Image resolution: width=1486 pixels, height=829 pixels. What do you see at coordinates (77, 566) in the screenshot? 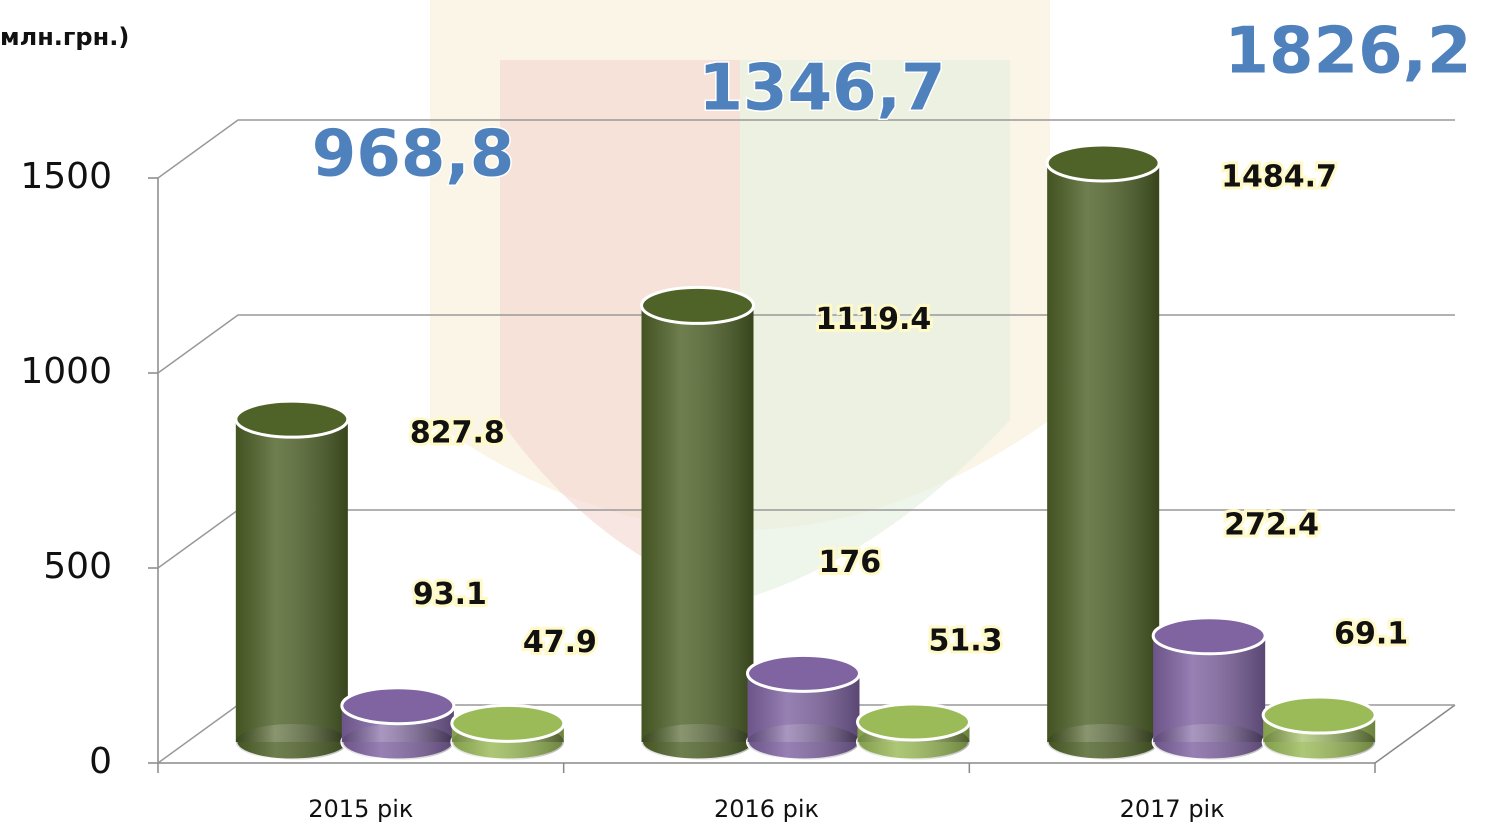
I see `y-tick-label: 500` at bounding box center [77, 566].